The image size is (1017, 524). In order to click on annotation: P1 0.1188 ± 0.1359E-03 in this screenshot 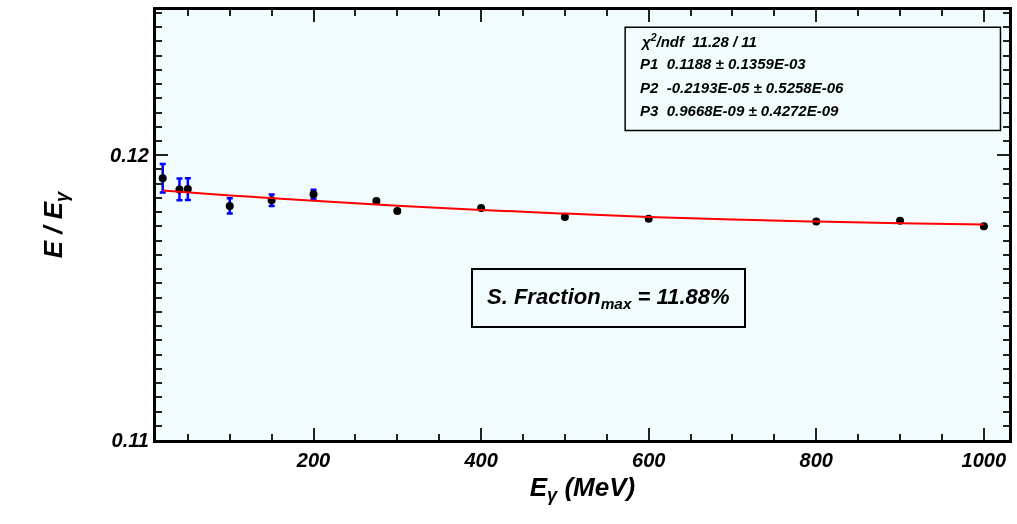, I will do `click(723, 63)`.